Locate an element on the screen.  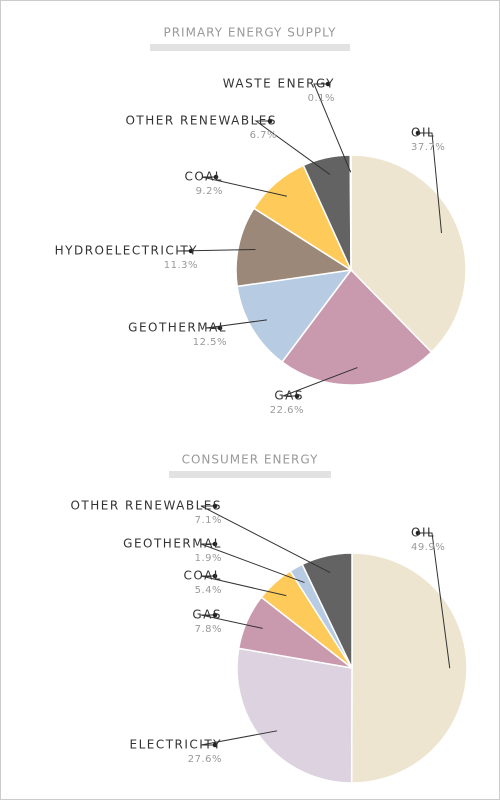
slice-percent: 11.3% is located at coordinates (181, 265).